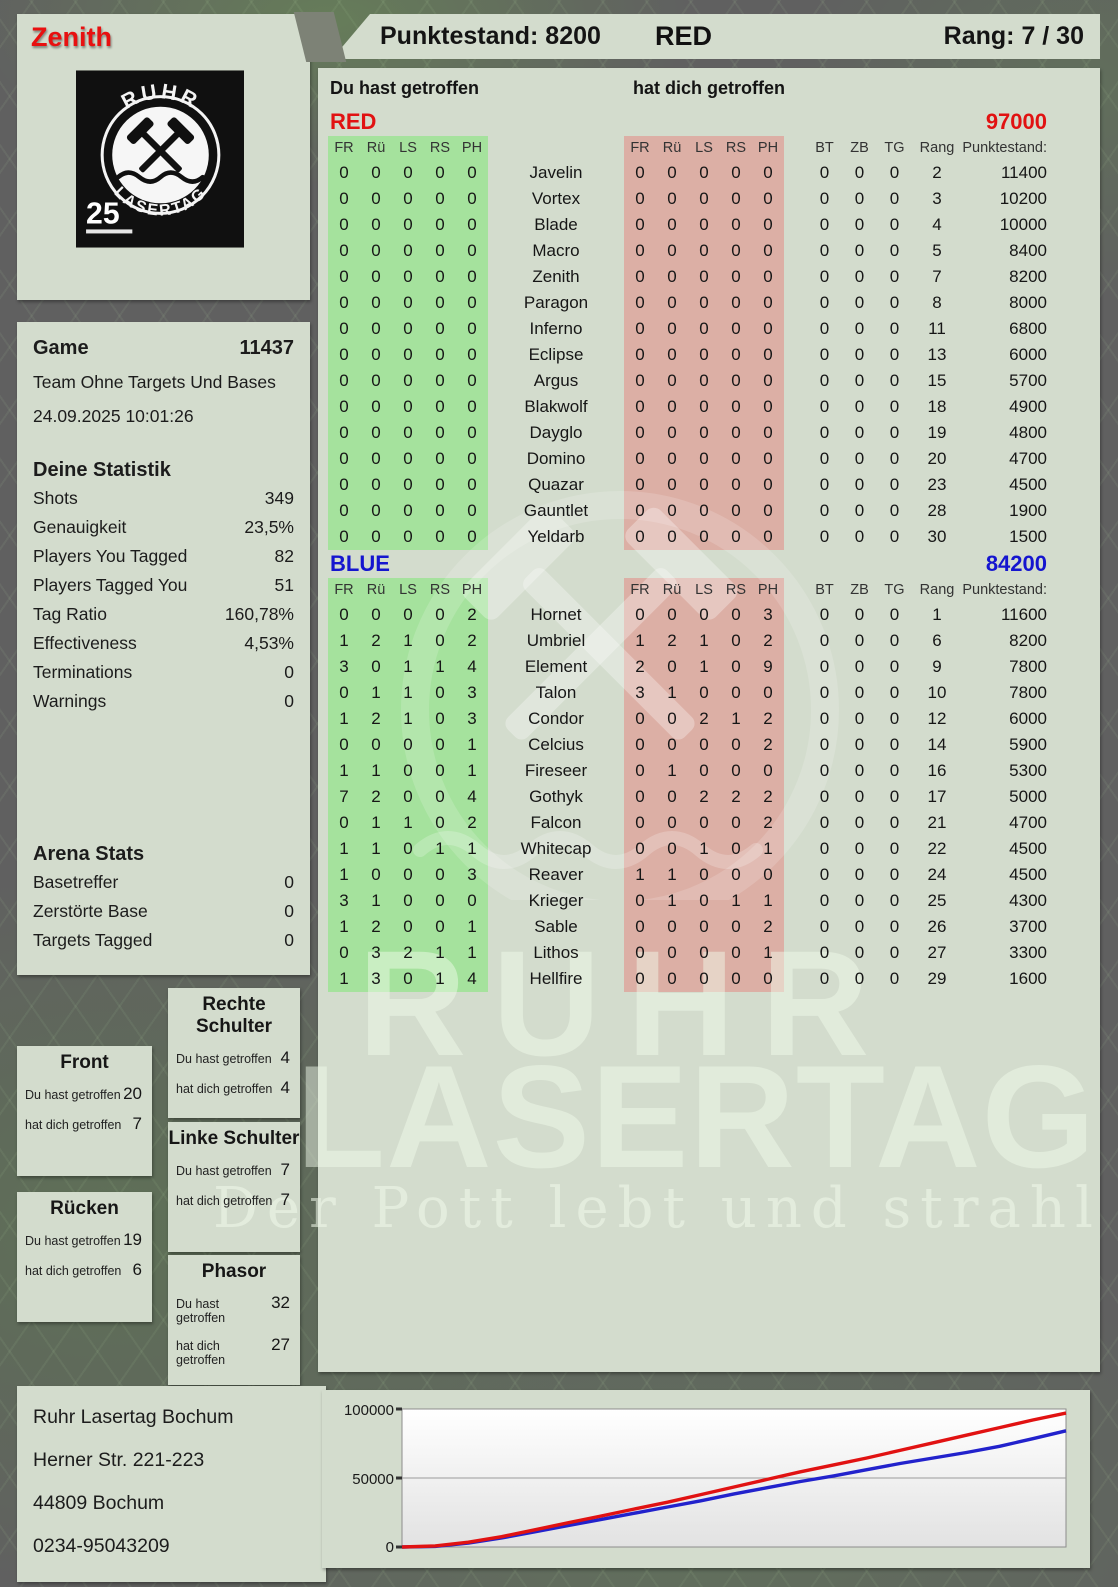 The image size is (1118, 1587). I want to click on player-name: Domino, so click(556, 458).